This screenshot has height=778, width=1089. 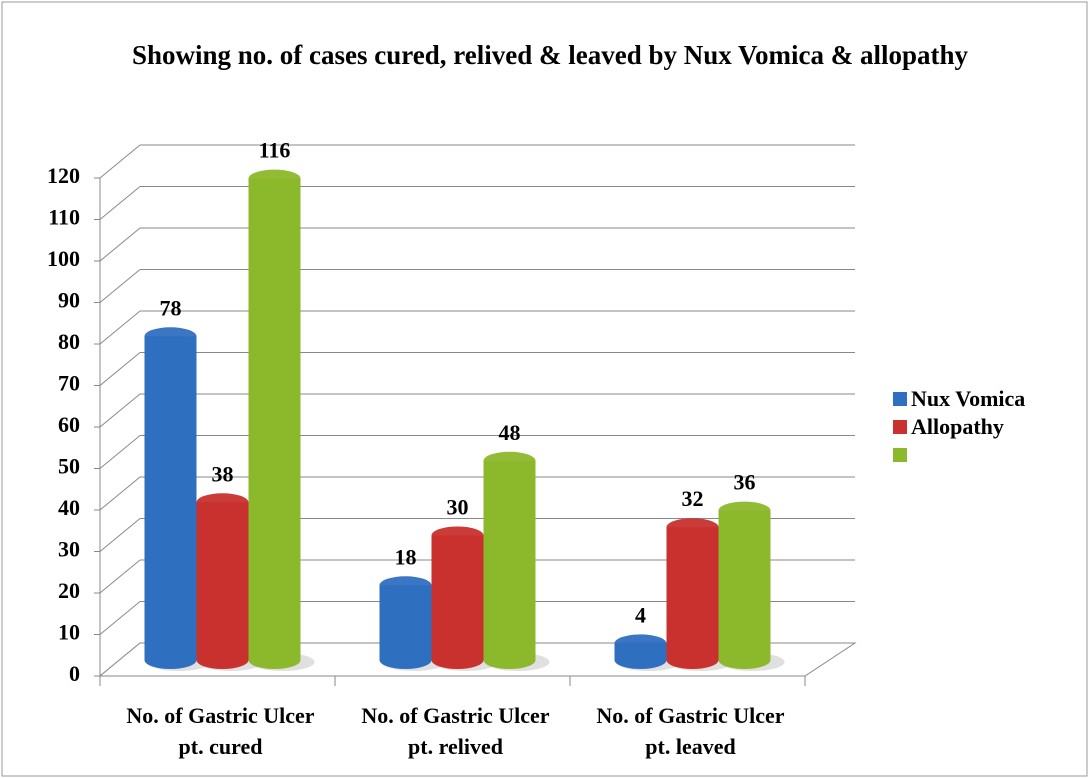 I want to click on data-label: 18, so click(x=406, y=556).